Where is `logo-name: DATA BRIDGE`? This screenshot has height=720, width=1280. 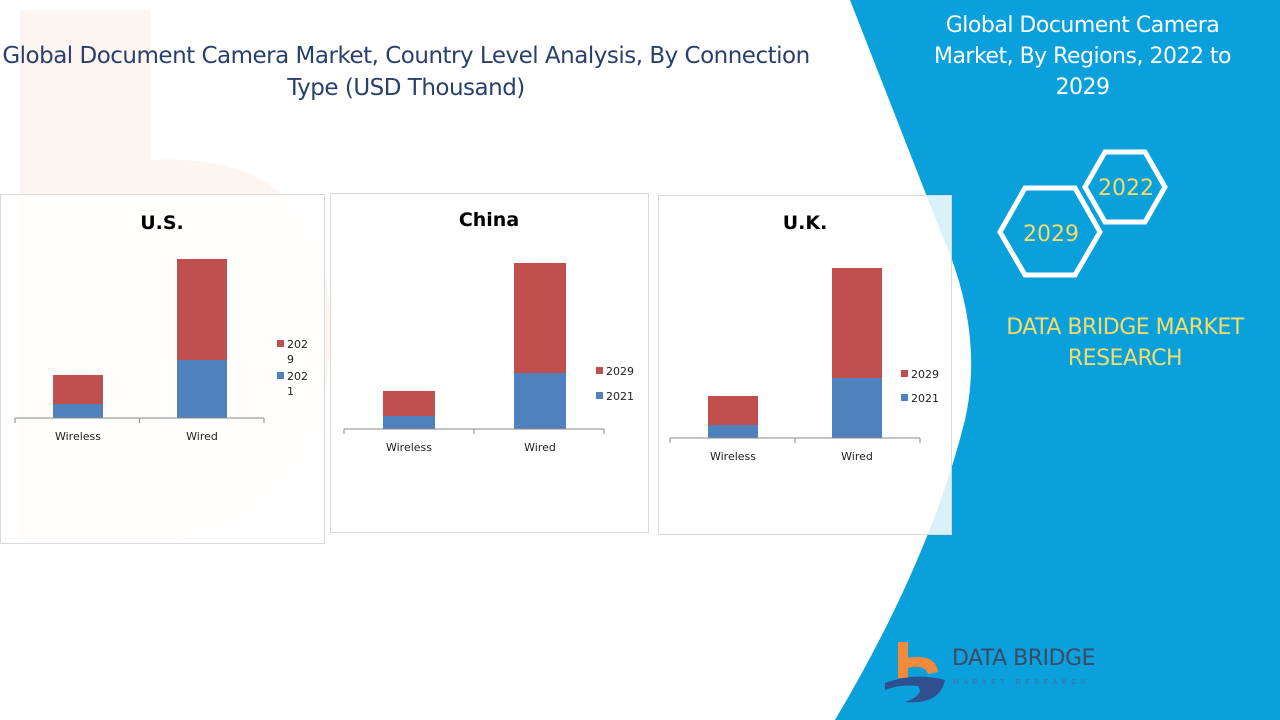 logo-name: DATA BRIDGE is located at coordinates (1023, 658).